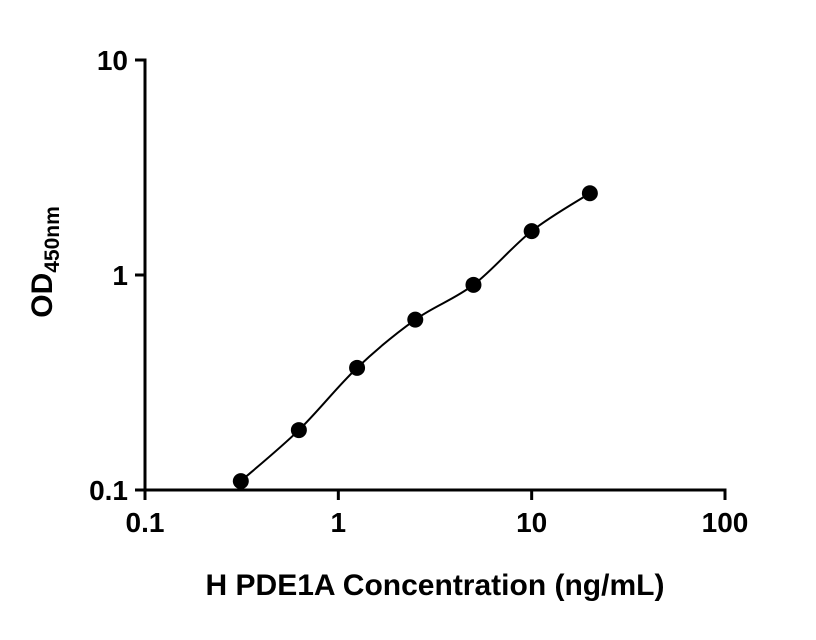  What do you see at coordinates (725, 522) in the screenshot?
I see `x-axis-tick-label: 100` at bounding box center [725, 522].